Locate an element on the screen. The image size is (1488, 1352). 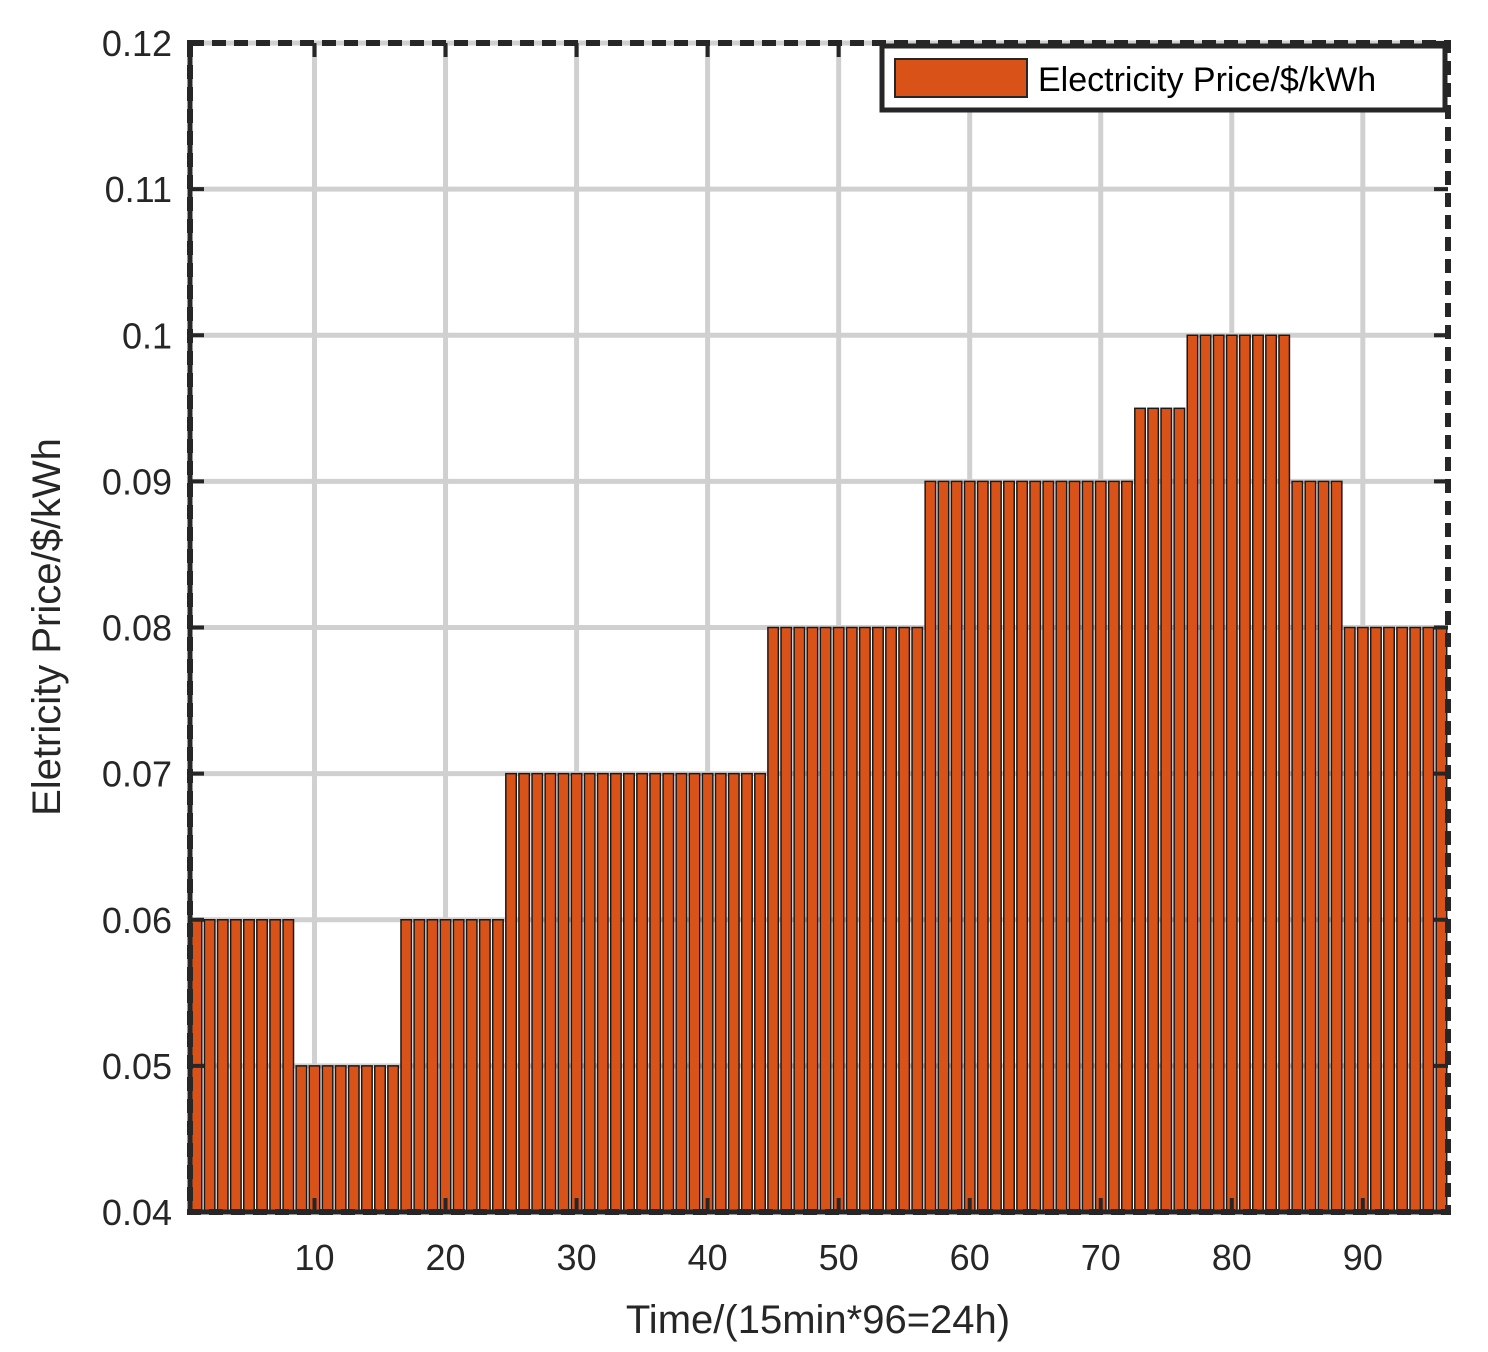
y-tick-label-6: 0.1 is located at coordinates (147, 335).